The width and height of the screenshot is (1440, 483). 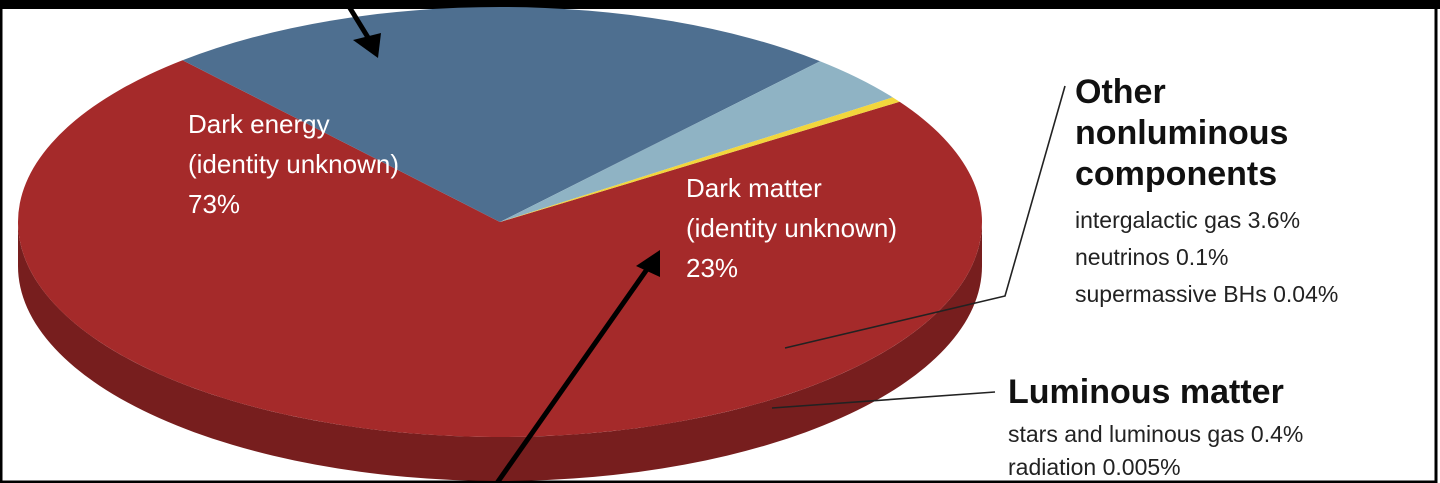 I want to click on label-dark-matter-name: Dark matter, so click(x=754, y=188).